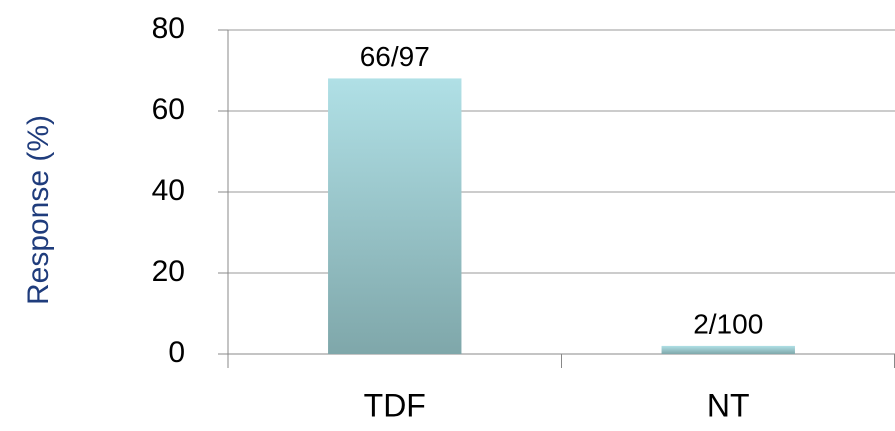 The width and height of the screenshot is (895, 431). What do you see at coordinates (176, 352) in the screenshot?
I see `y-tick-label: 0` at bounding box center [176, 352].